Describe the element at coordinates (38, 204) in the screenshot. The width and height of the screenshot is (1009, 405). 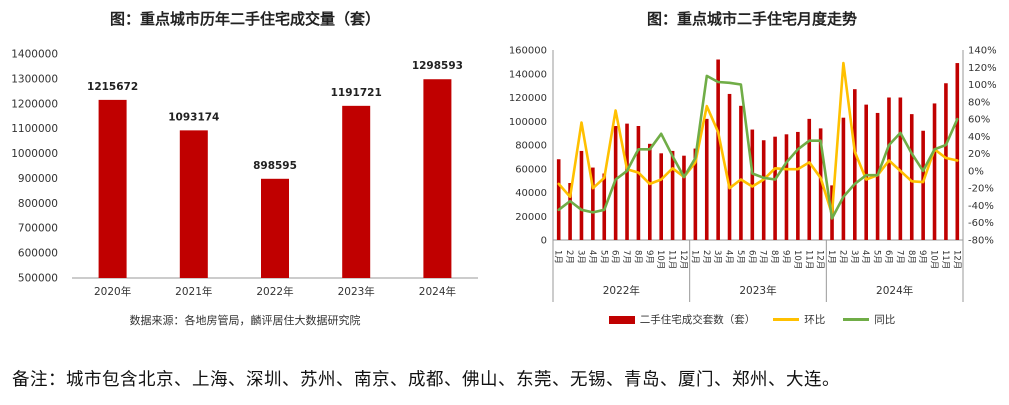
I see `y-tick-label: 800000` at that location.